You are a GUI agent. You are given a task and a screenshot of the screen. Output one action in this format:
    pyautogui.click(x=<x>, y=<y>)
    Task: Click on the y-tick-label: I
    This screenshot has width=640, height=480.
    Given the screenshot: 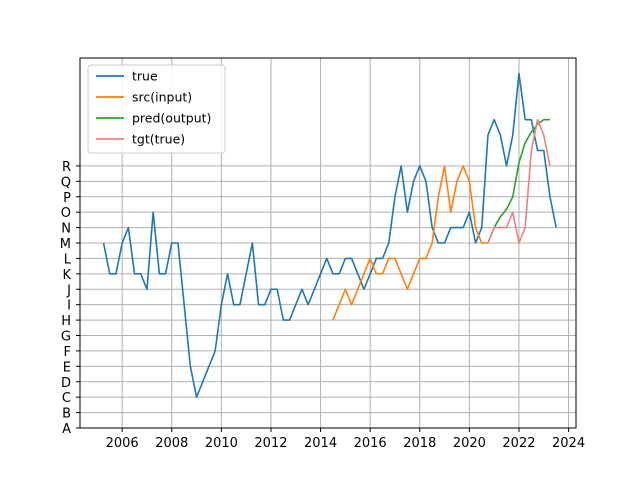 What is the action you would take?
    pyautogui.click(x=69, y=306)
    